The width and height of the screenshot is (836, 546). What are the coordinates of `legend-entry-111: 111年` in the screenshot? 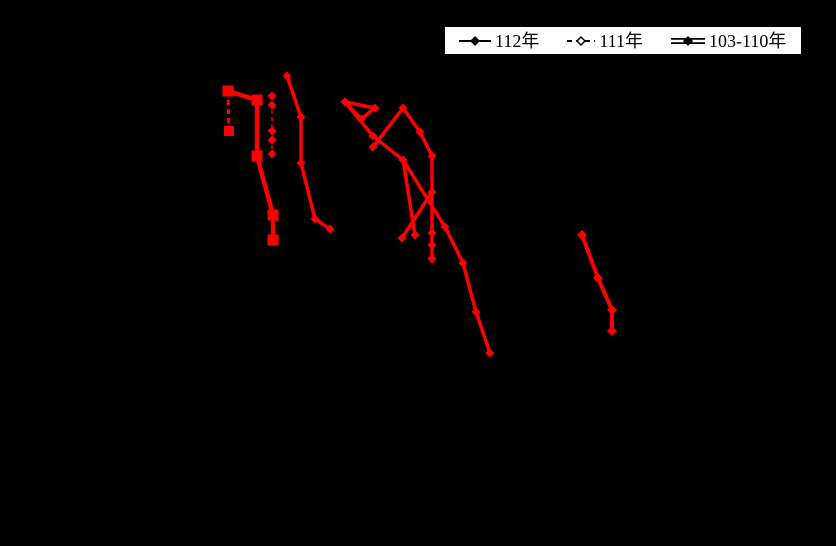 It's located at (604, 41).